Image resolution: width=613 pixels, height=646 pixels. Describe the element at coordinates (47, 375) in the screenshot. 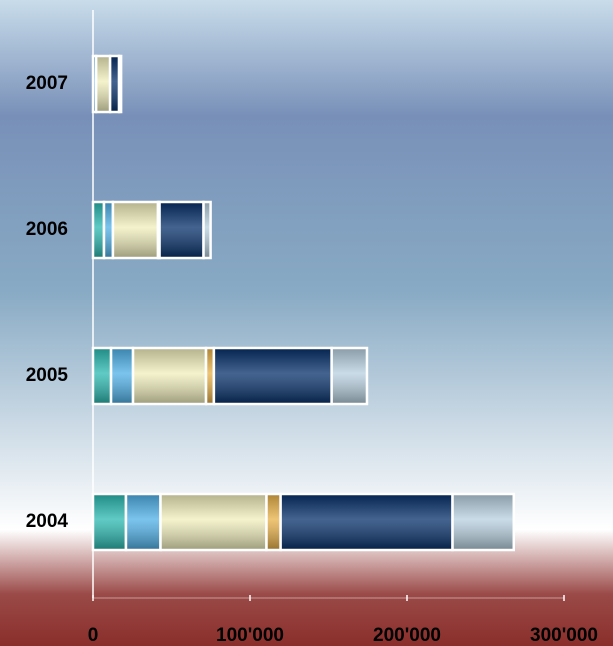

I see `y-tick-label: 2005` at that location.